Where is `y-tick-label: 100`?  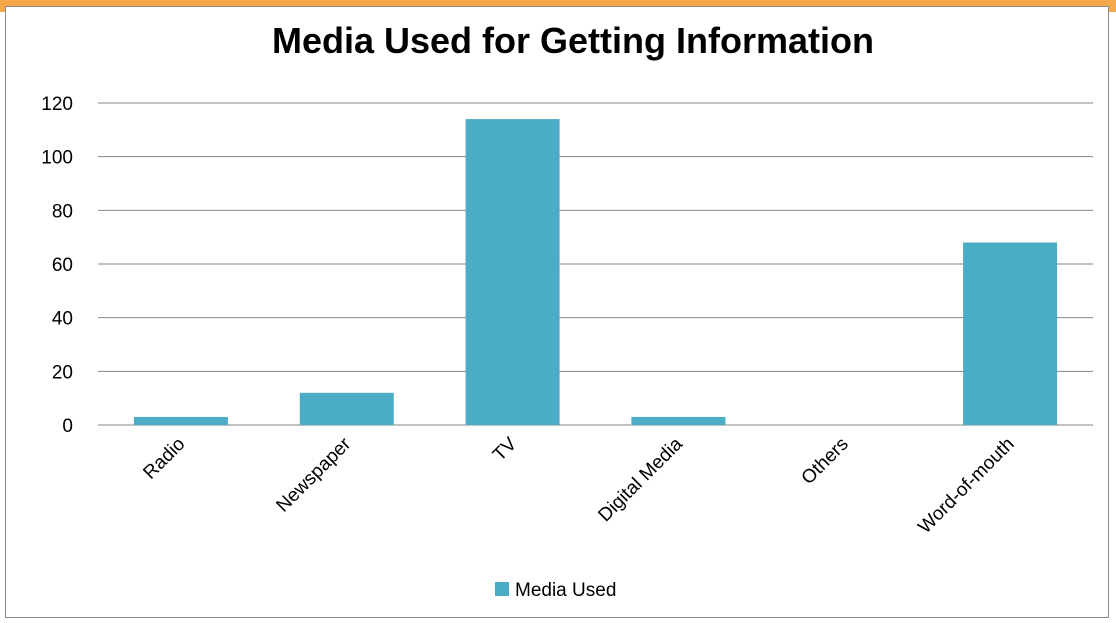 y-tick-label: 100 is located at coordinates (57, 158).